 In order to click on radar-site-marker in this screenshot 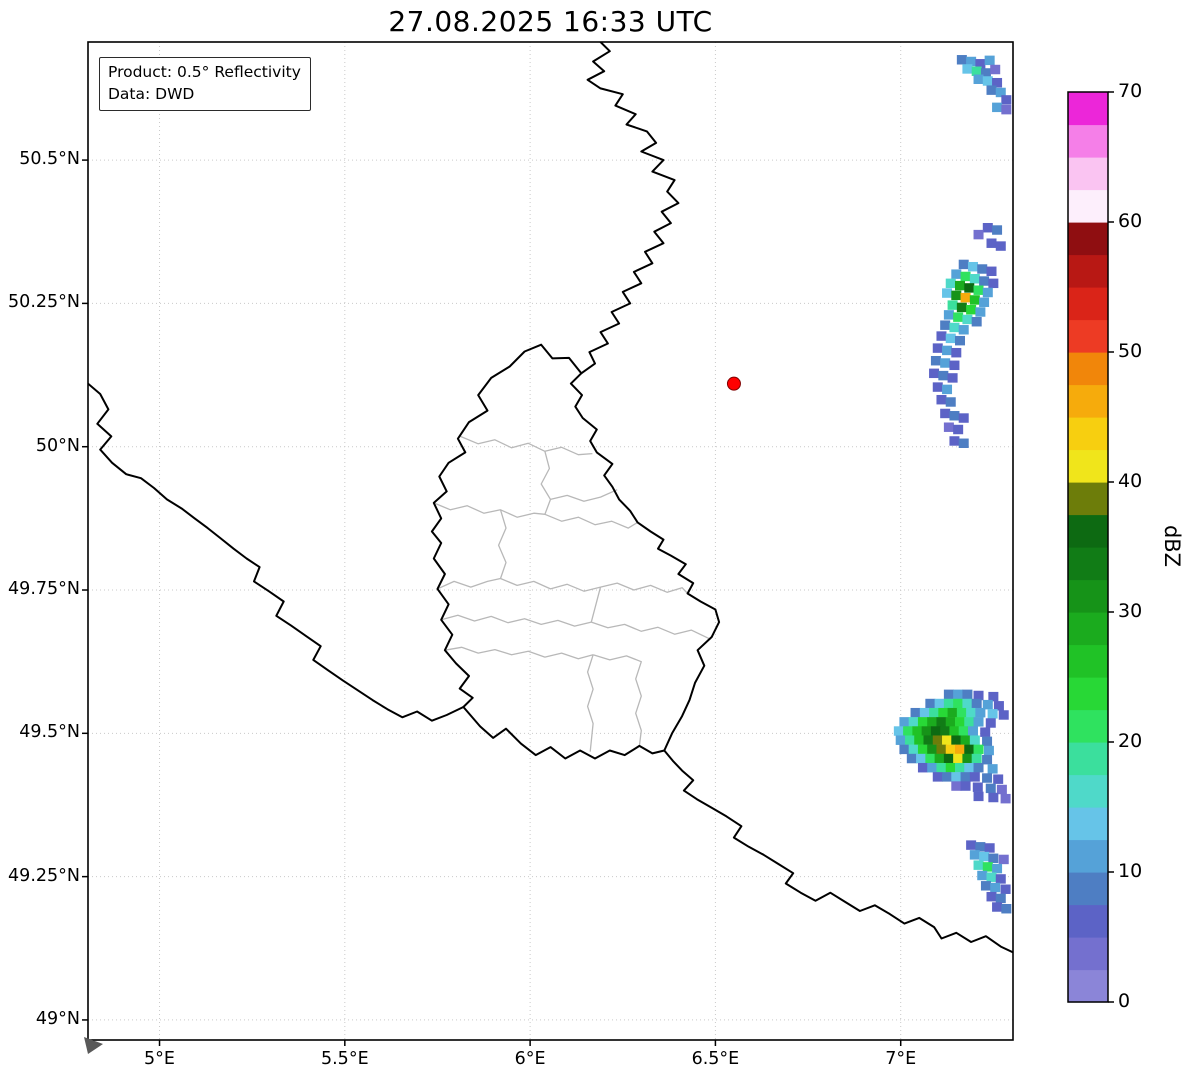, I will do `click(733, 383)`.